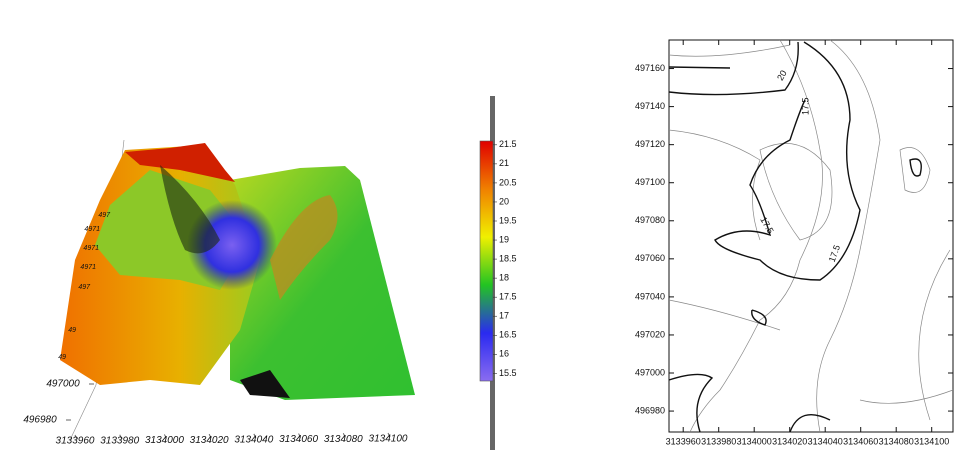 This screenshot has height=474, width=975. I want to click on colorbar-tick-label: 18.5, so click(508, 258).